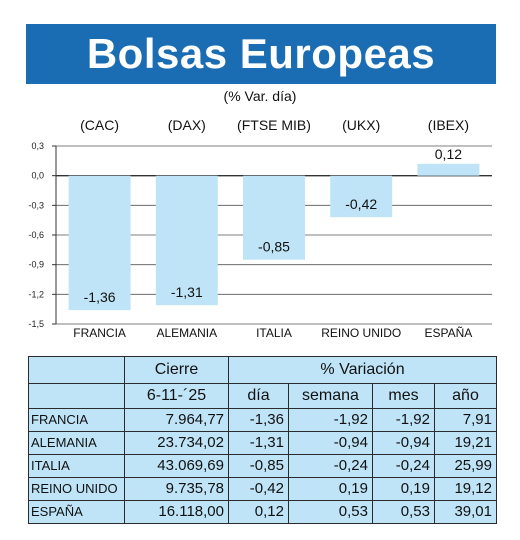  I want to click on row-cierre: 43.069,69, so click(176, 466).